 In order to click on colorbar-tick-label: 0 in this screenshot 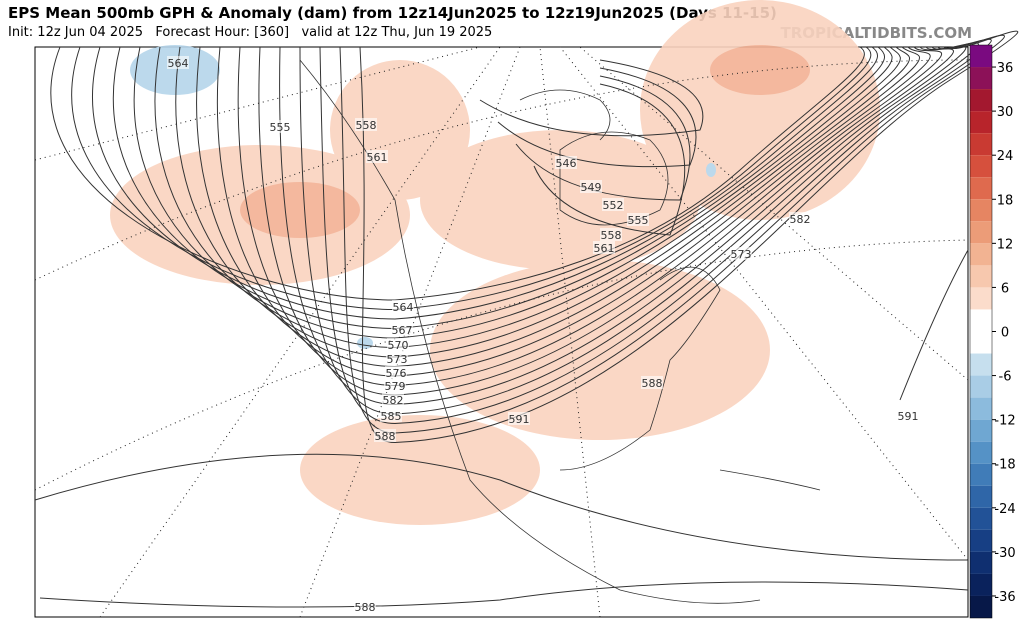, I will do `click(1005, 333)`.